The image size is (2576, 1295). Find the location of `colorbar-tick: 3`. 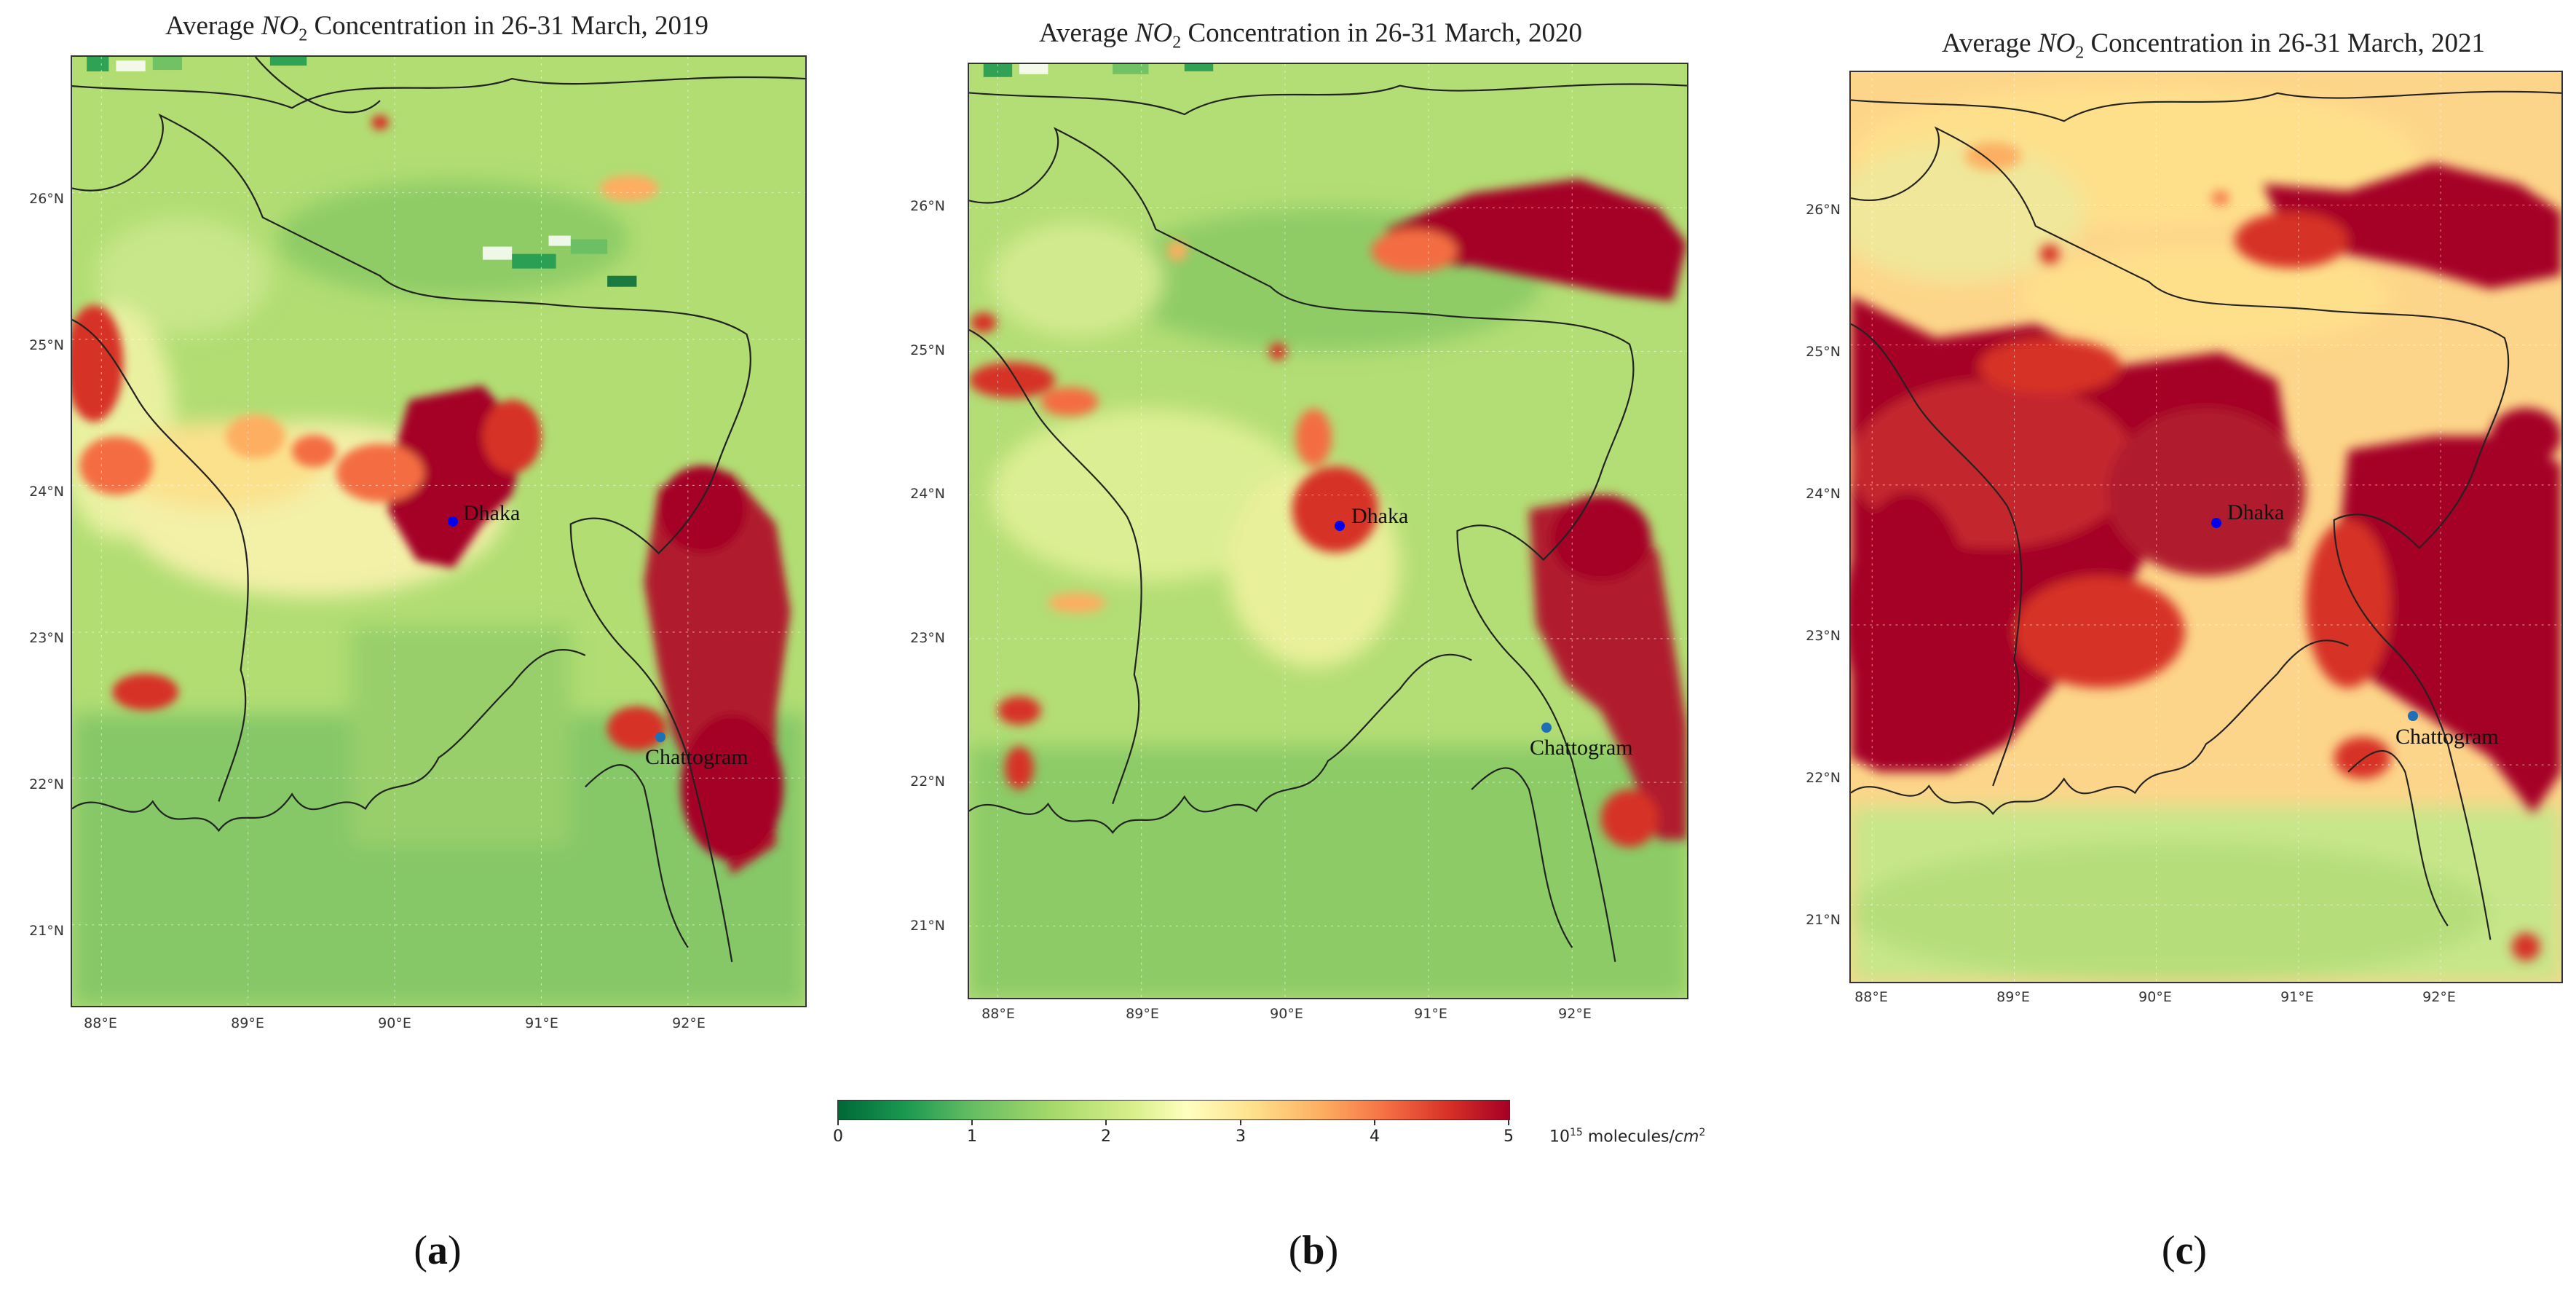

colorbar-tick: 3 is located at coordinates (1241, 1136).